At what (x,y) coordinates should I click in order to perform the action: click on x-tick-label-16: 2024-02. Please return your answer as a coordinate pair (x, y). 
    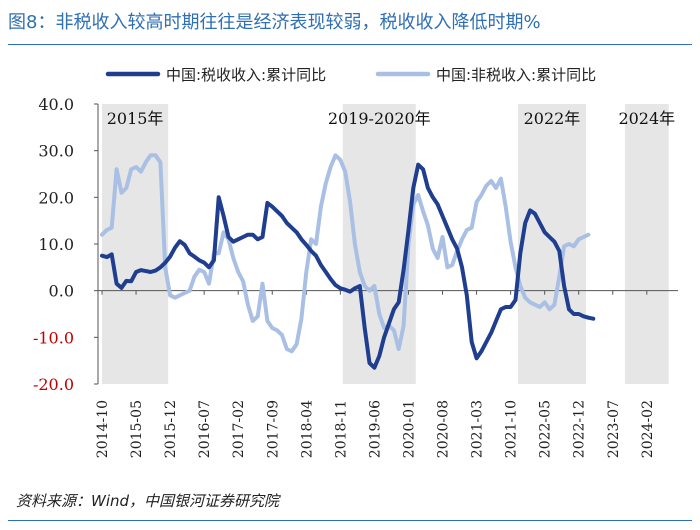
    Looking at the image, I should click on (648, 429).